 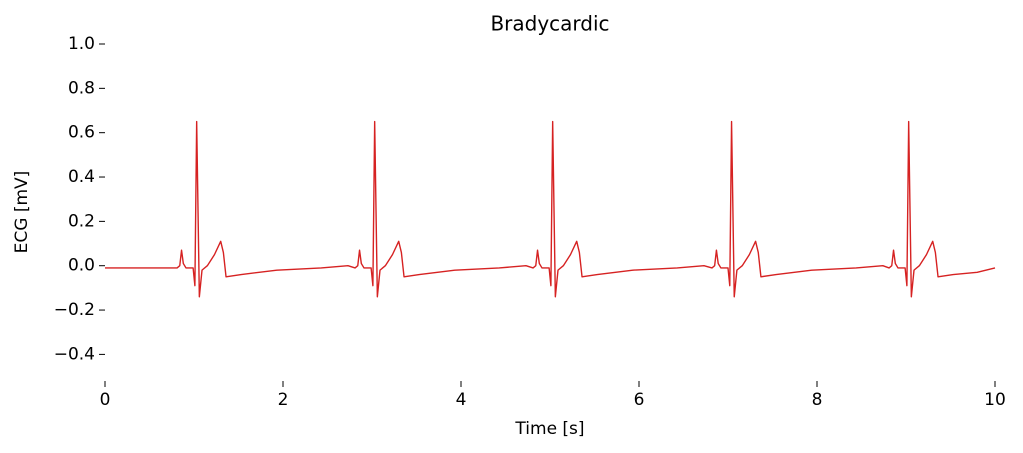 What do you see at coordinates (74, 354) in the screenshot?
I see `y-tick-label: −0.4` at bounding box center [74, 354].